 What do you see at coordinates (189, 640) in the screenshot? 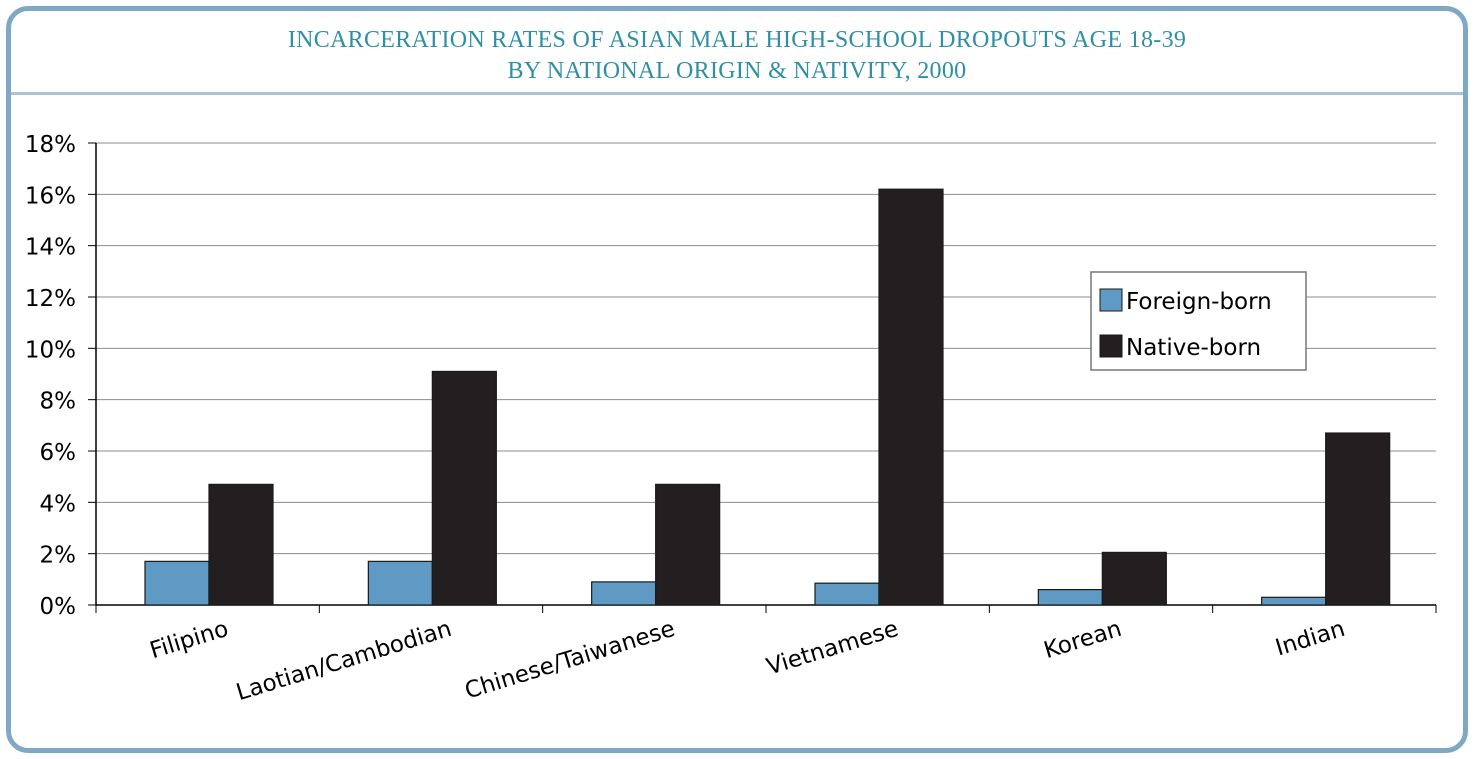
I see `x-category-label: Filipino` at bounding box center [189, 640].